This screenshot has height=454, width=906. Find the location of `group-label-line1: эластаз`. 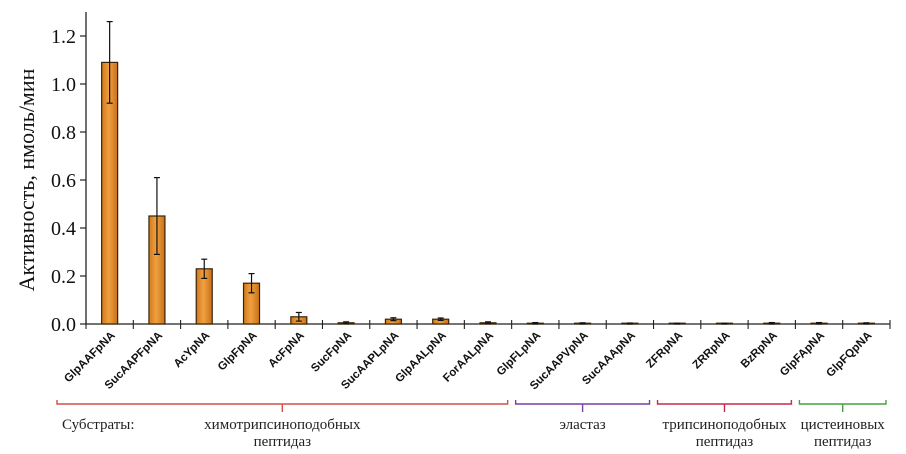

group-label-line1: эластаз is located at coordinates (582, 425).